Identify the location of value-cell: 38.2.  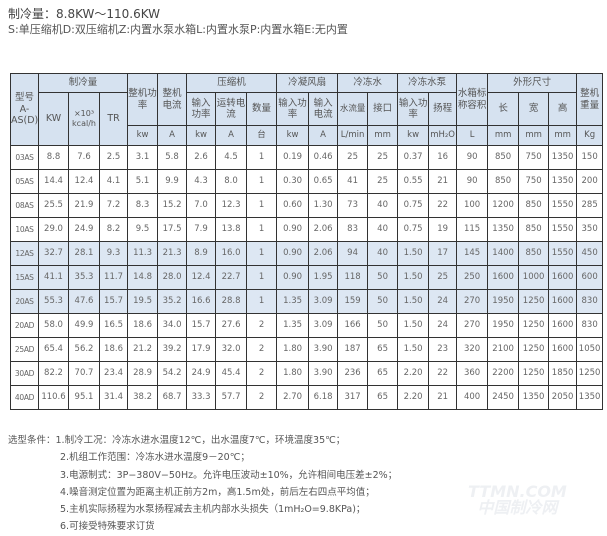
(143, 397).